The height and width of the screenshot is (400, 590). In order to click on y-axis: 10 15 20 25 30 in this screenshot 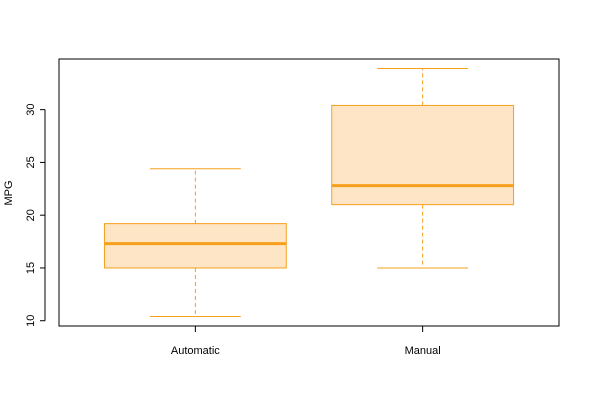, I will do `click(35, 215)`.